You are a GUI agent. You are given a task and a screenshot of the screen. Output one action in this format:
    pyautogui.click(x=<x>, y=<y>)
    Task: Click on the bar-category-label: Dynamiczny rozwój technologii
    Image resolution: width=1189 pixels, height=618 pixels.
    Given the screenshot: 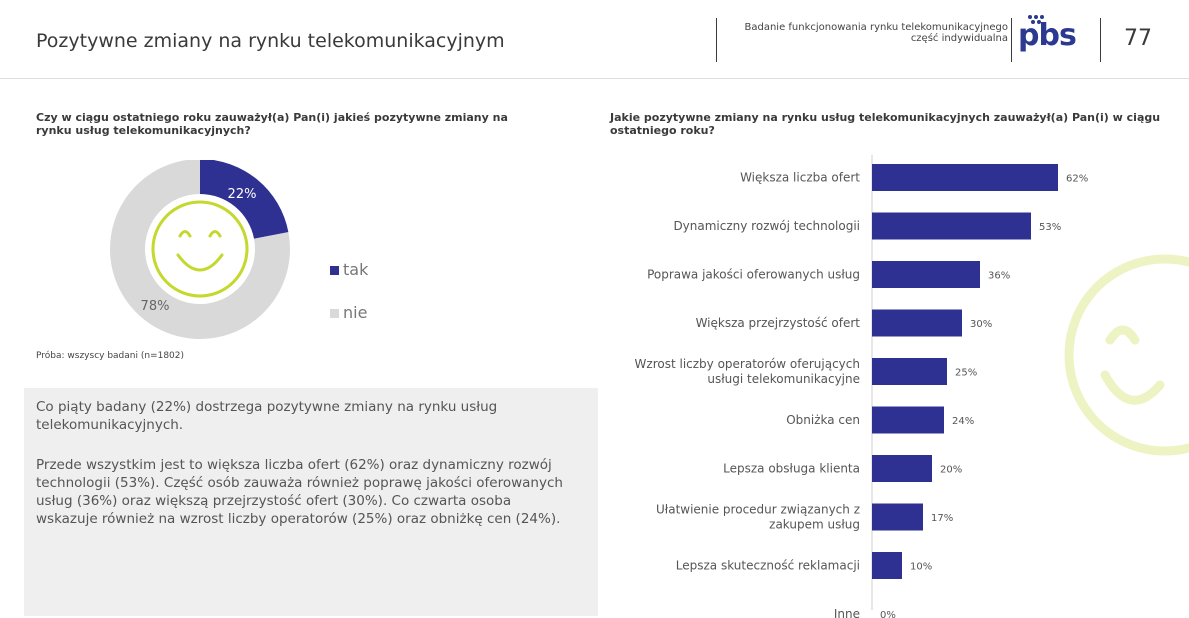 What is the action you would take?
    pyautogui.click(x=766, y=226)
    